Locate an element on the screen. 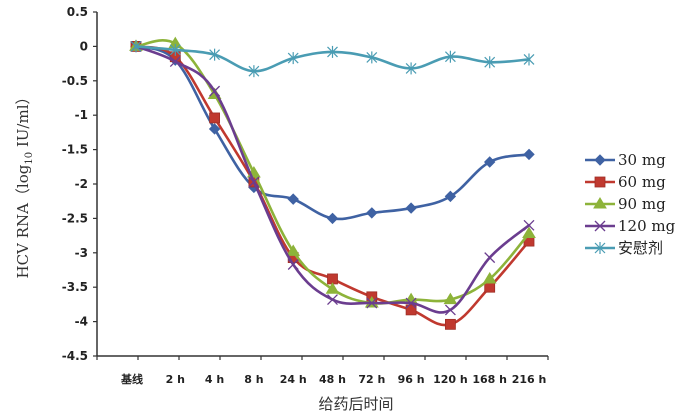 This screenshot has height=419, width=700. legend: 30 mg 60 mg 90 mg 120 mg 安慰剂 is located at coordinates (630, 204).